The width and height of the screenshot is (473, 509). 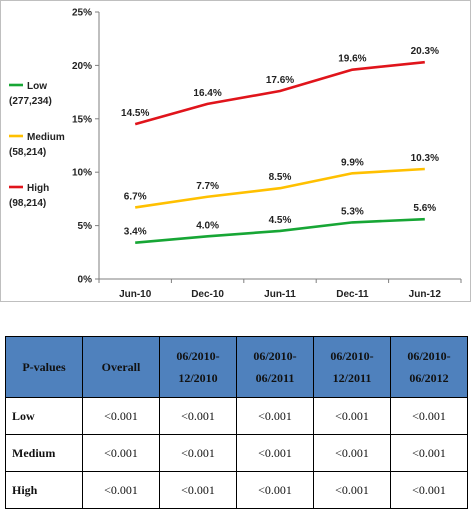 I want to click on table-row-high: High <0.001 <0.001 <0.001 <0.001 <0.001, so click(x=236, y=490).